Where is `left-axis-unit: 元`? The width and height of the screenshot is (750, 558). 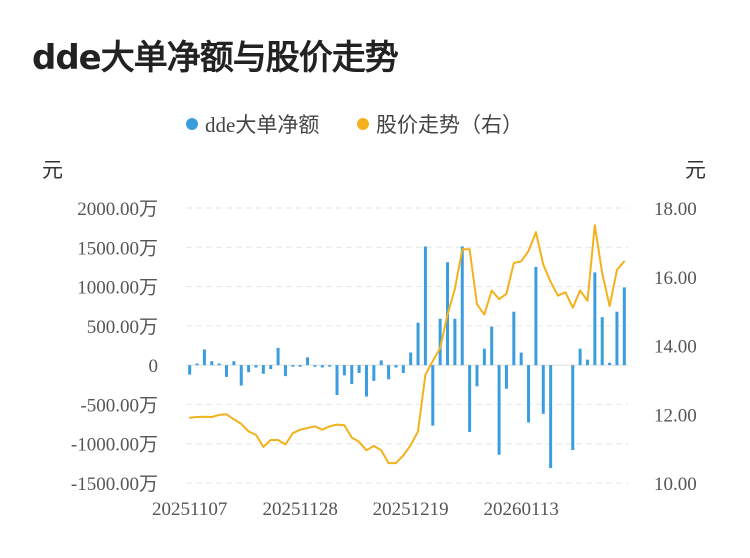 left-axis-unit: 元 is located at coordinates (52, 170).